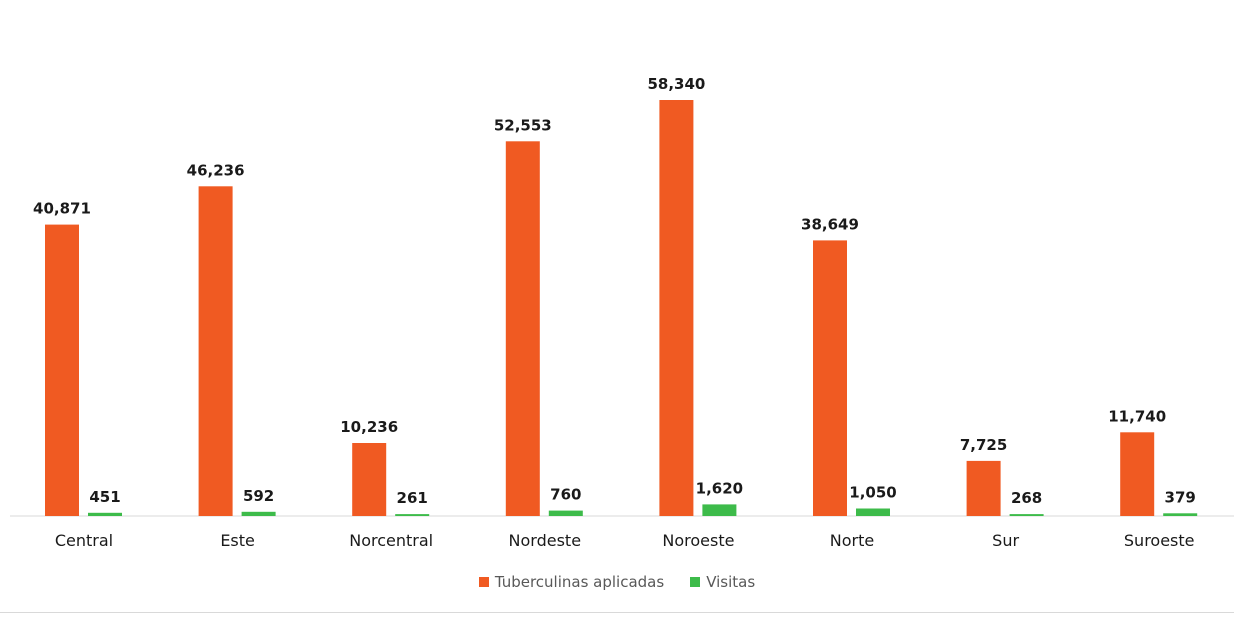  Describe the element at coordinates (105, 514) in the screenshot. I see `bar-visitas-central` at that location.